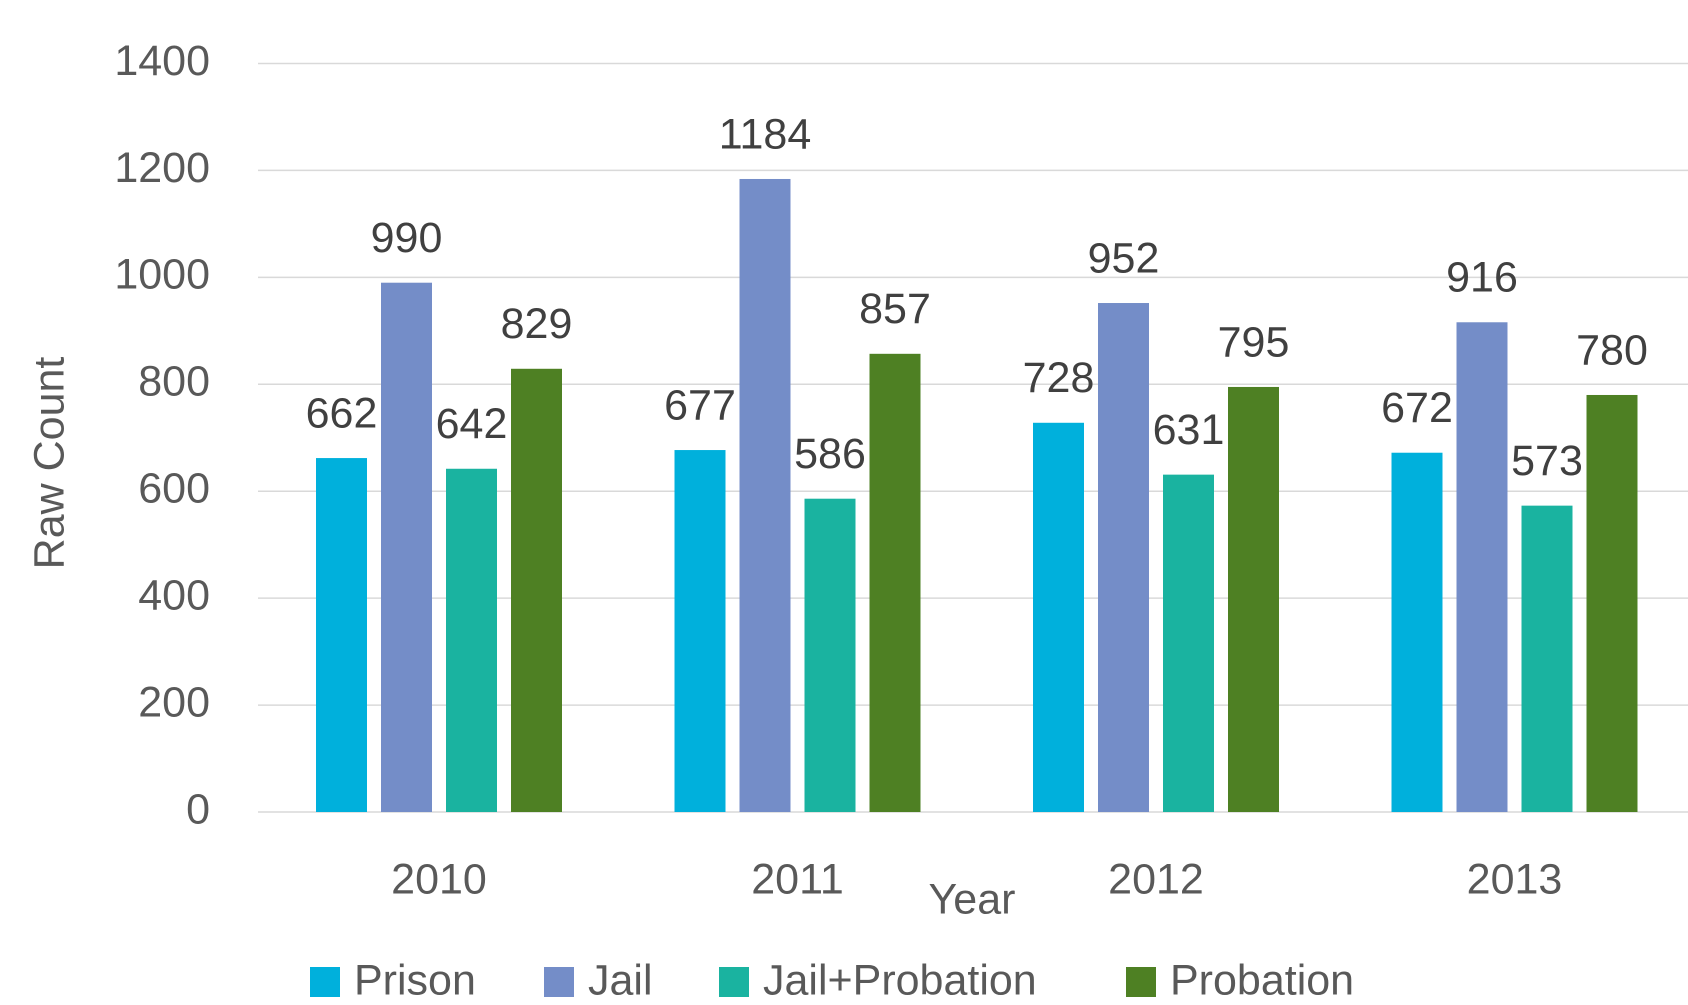 The width and height of the screenshot is (1688, 1005). I want to click on x-tick-label: 2011, so click(797, 879).